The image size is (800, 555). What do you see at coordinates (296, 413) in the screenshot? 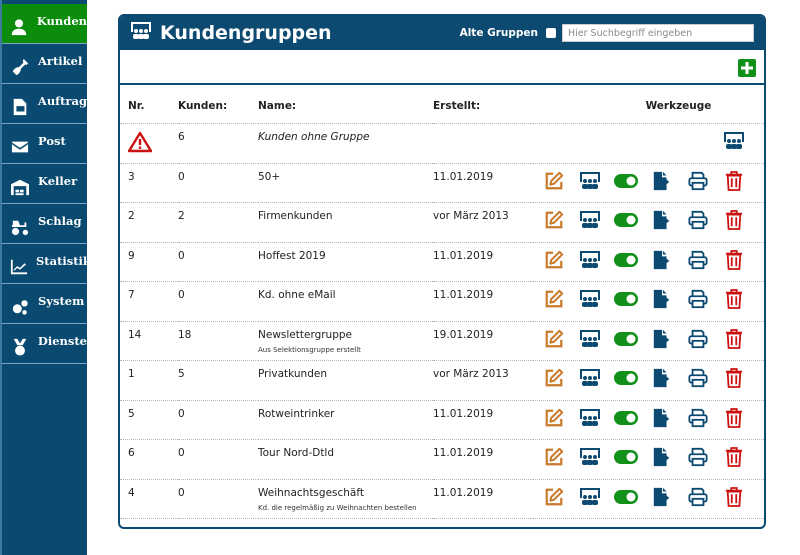
I see `group-name: Rotweintrinker` at bounding box center [296, 413].